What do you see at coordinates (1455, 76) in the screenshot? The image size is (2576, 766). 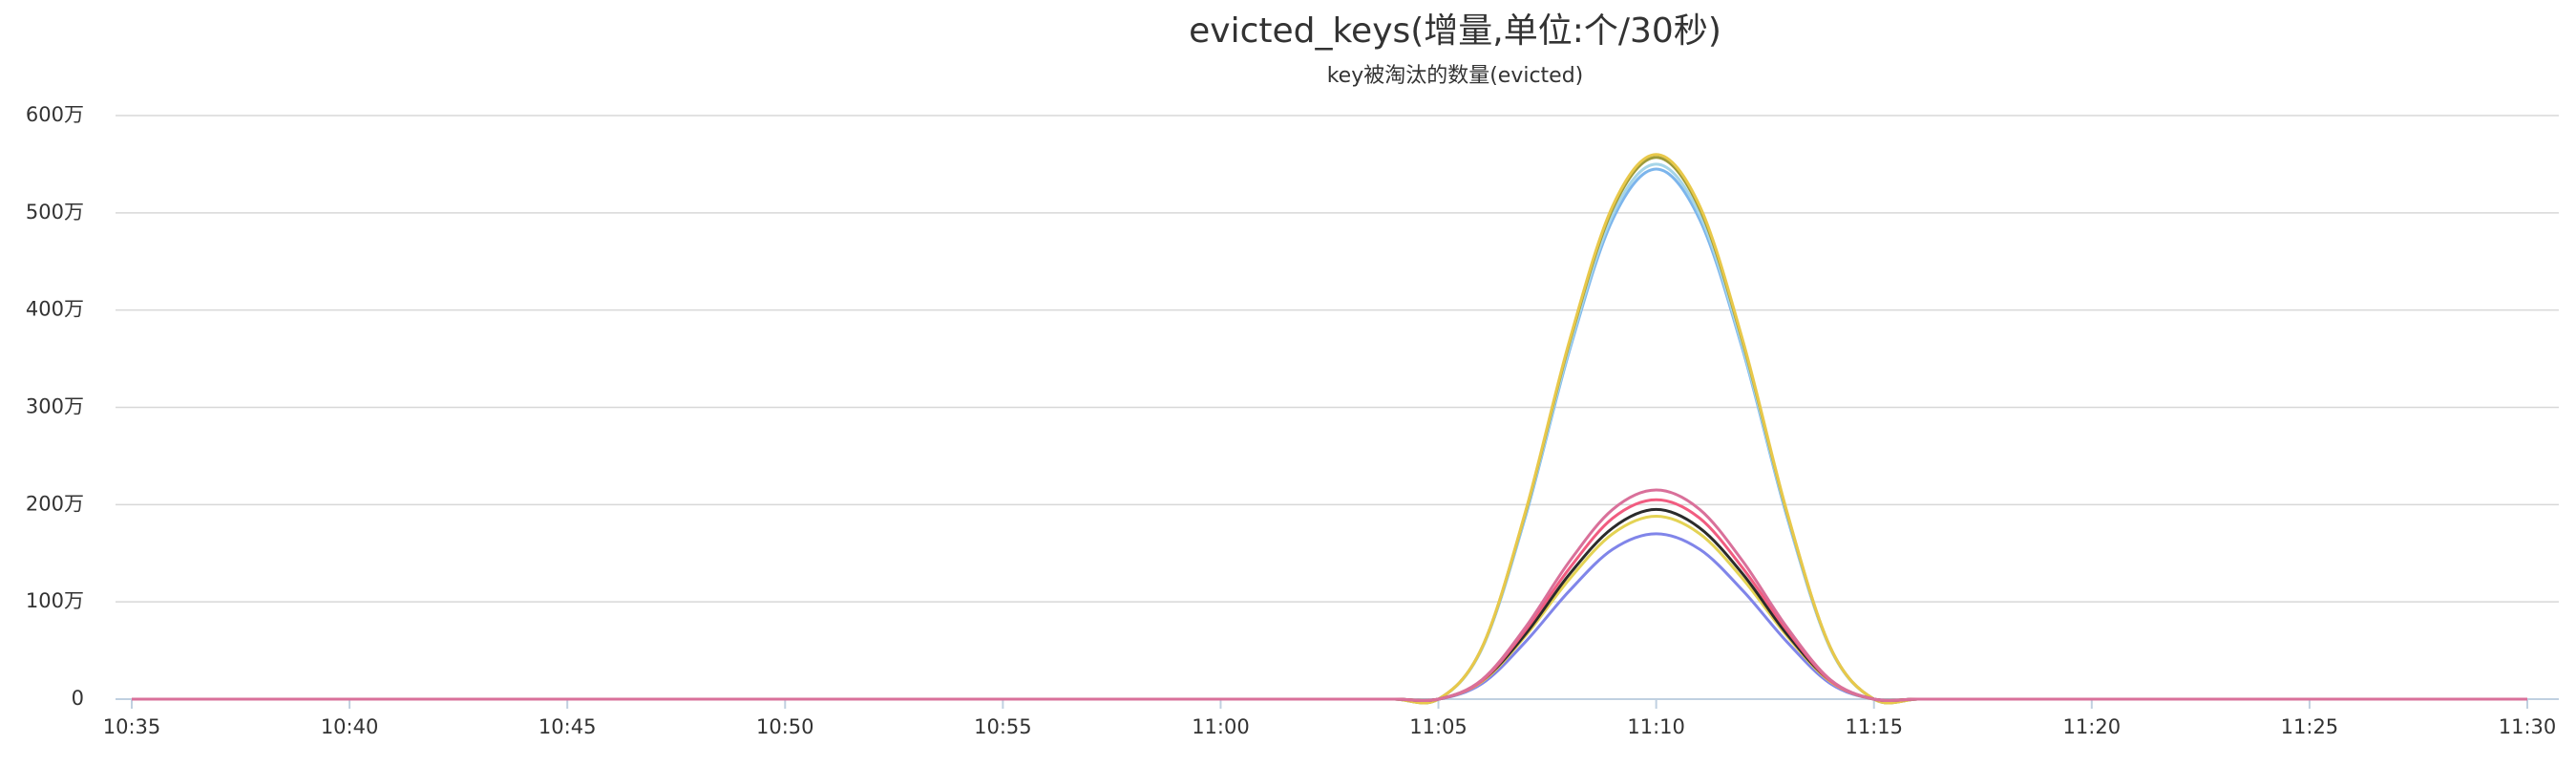 I see `chart-subtitle: key被淘汰的数量(evicted)` at bounding box center [1455, 76].